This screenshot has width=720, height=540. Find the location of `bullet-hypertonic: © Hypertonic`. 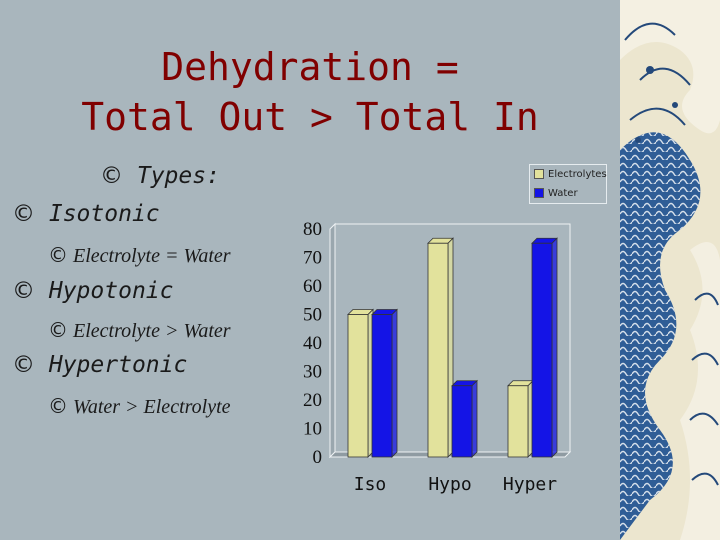

bullet-hypertonic: © Hypertonic is located at coordinates (99, 365).